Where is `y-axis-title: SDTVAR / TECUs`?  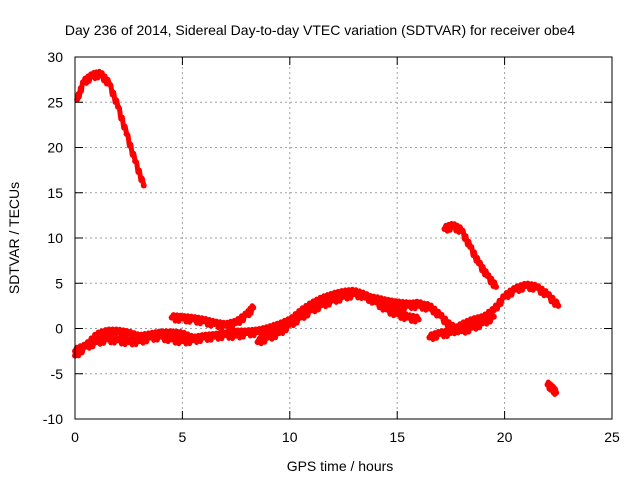
y-axis-title: SDTVAR / TECUs is located at coordinates (14, 238).